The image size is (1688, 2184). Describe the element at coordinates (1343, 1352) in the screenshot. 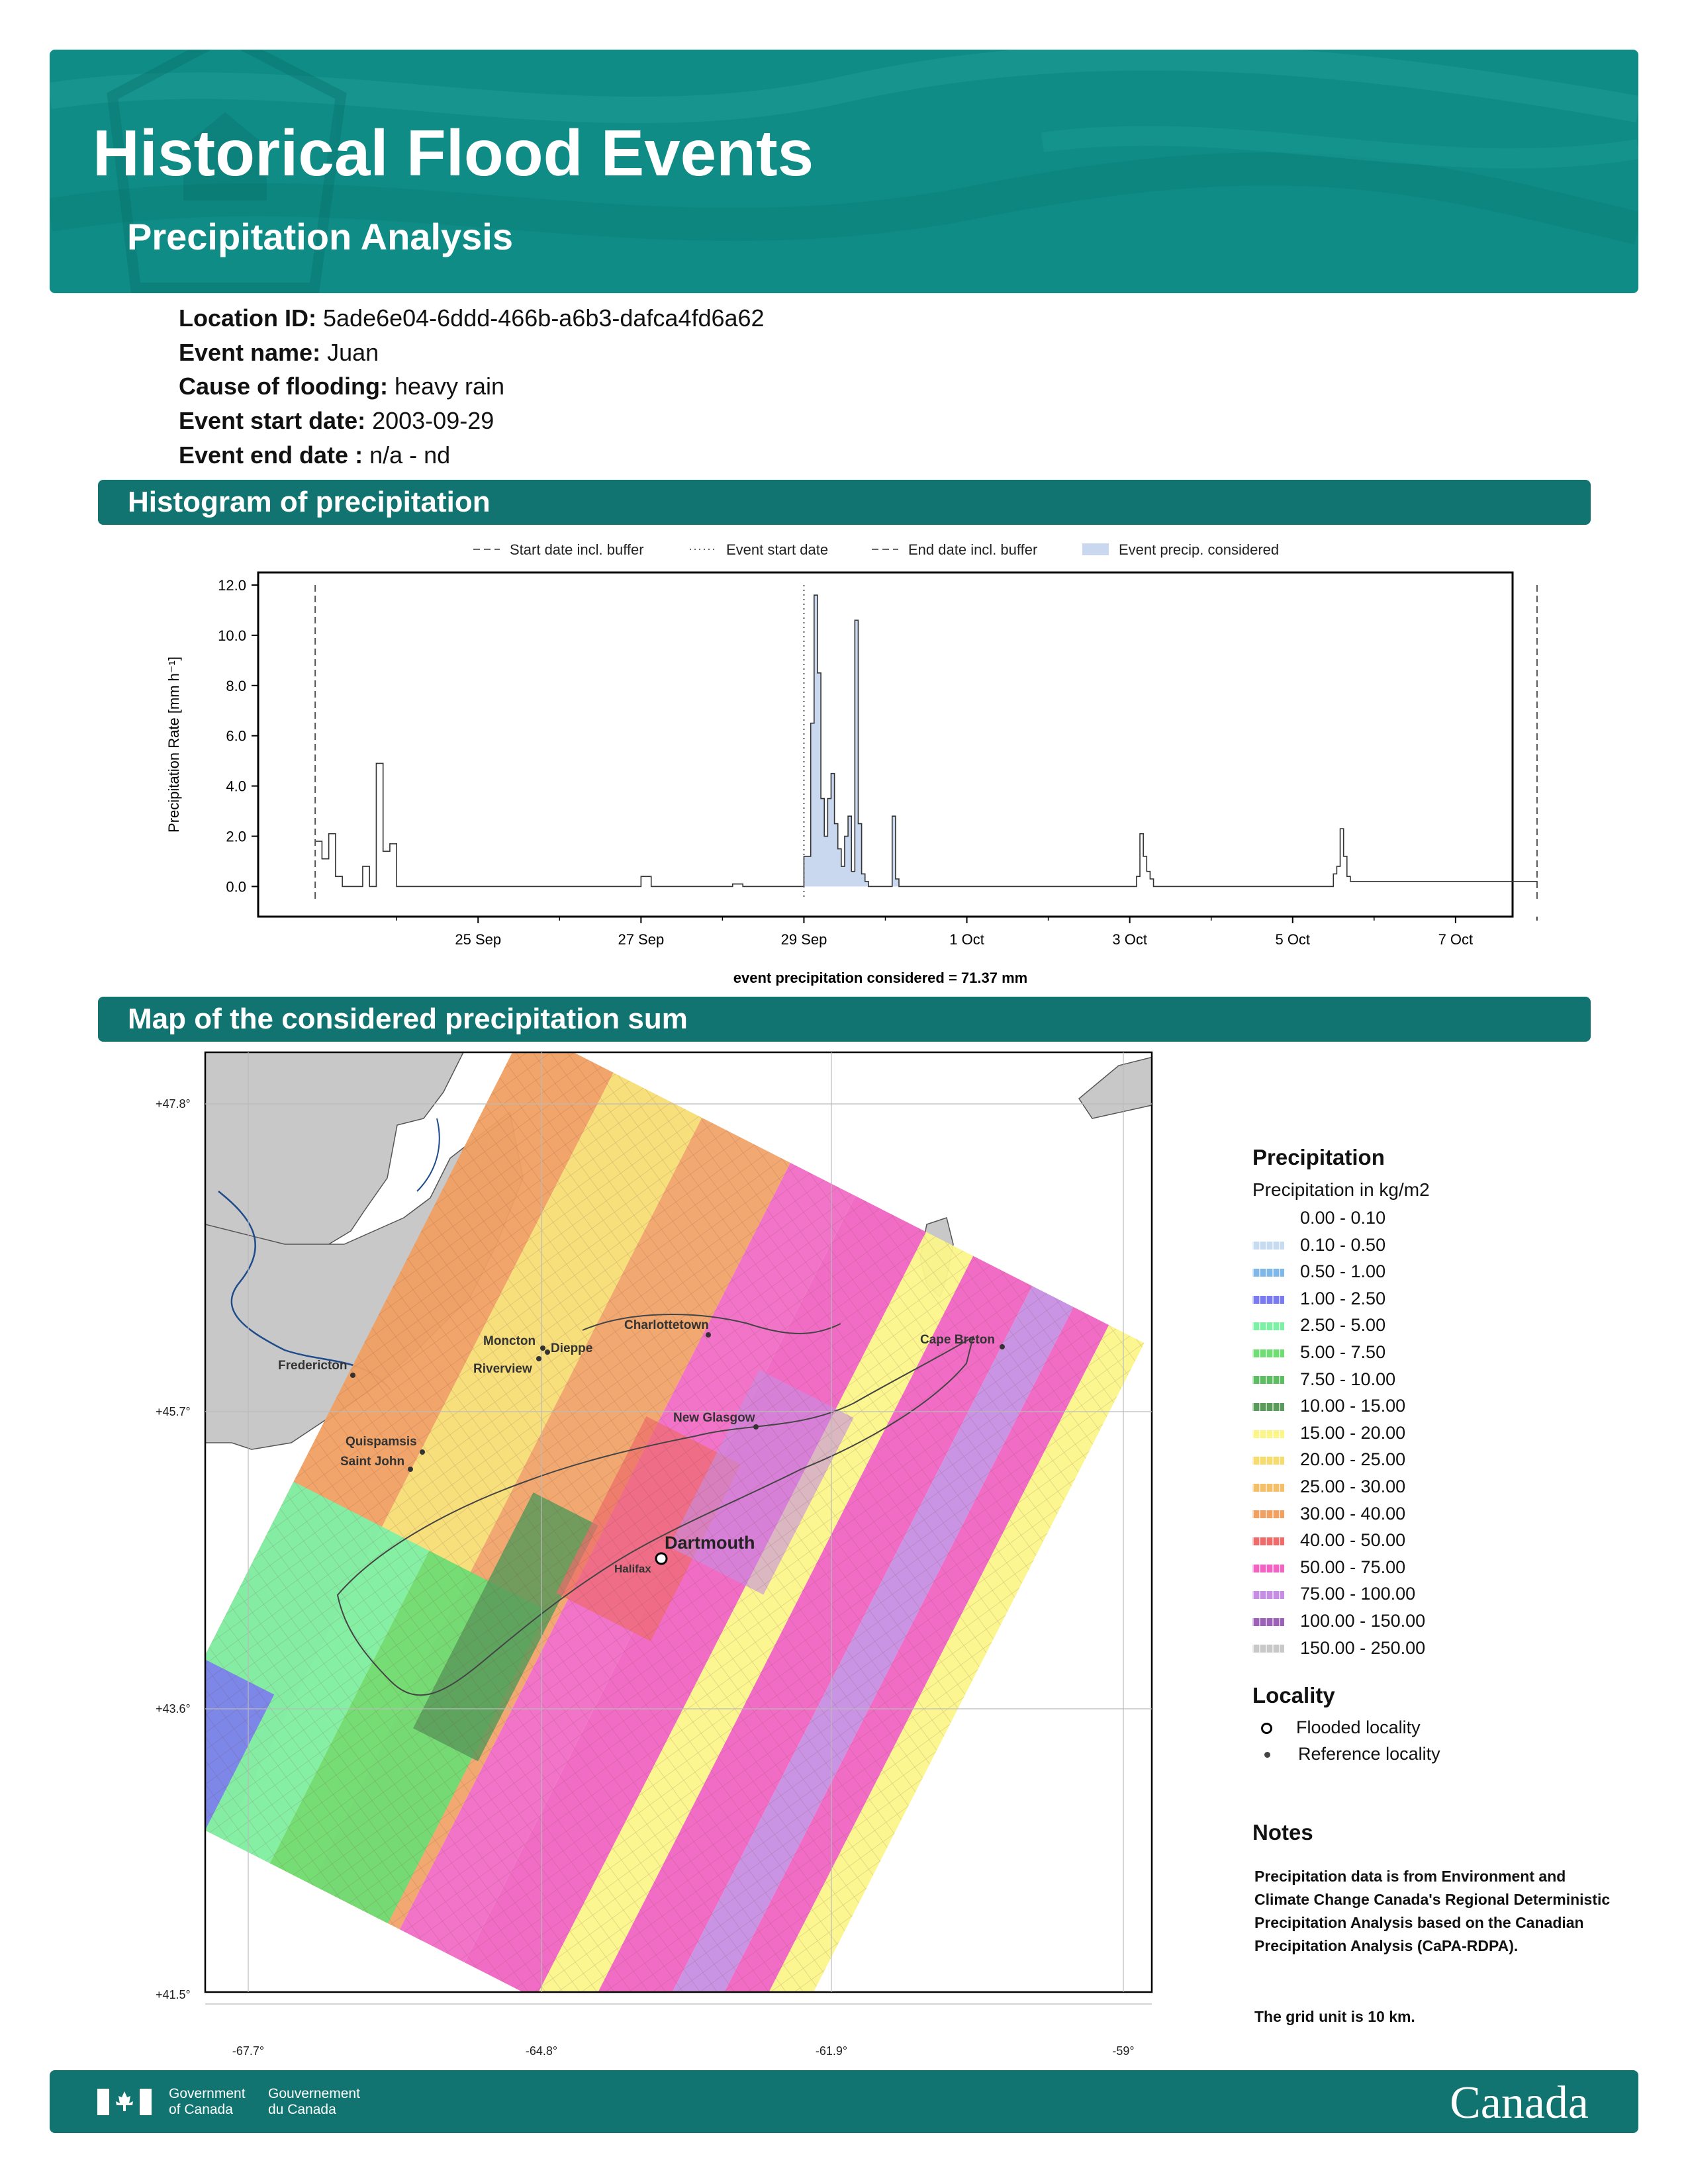

I see `legend-class-label: 5.00 - 7.50` at that location.